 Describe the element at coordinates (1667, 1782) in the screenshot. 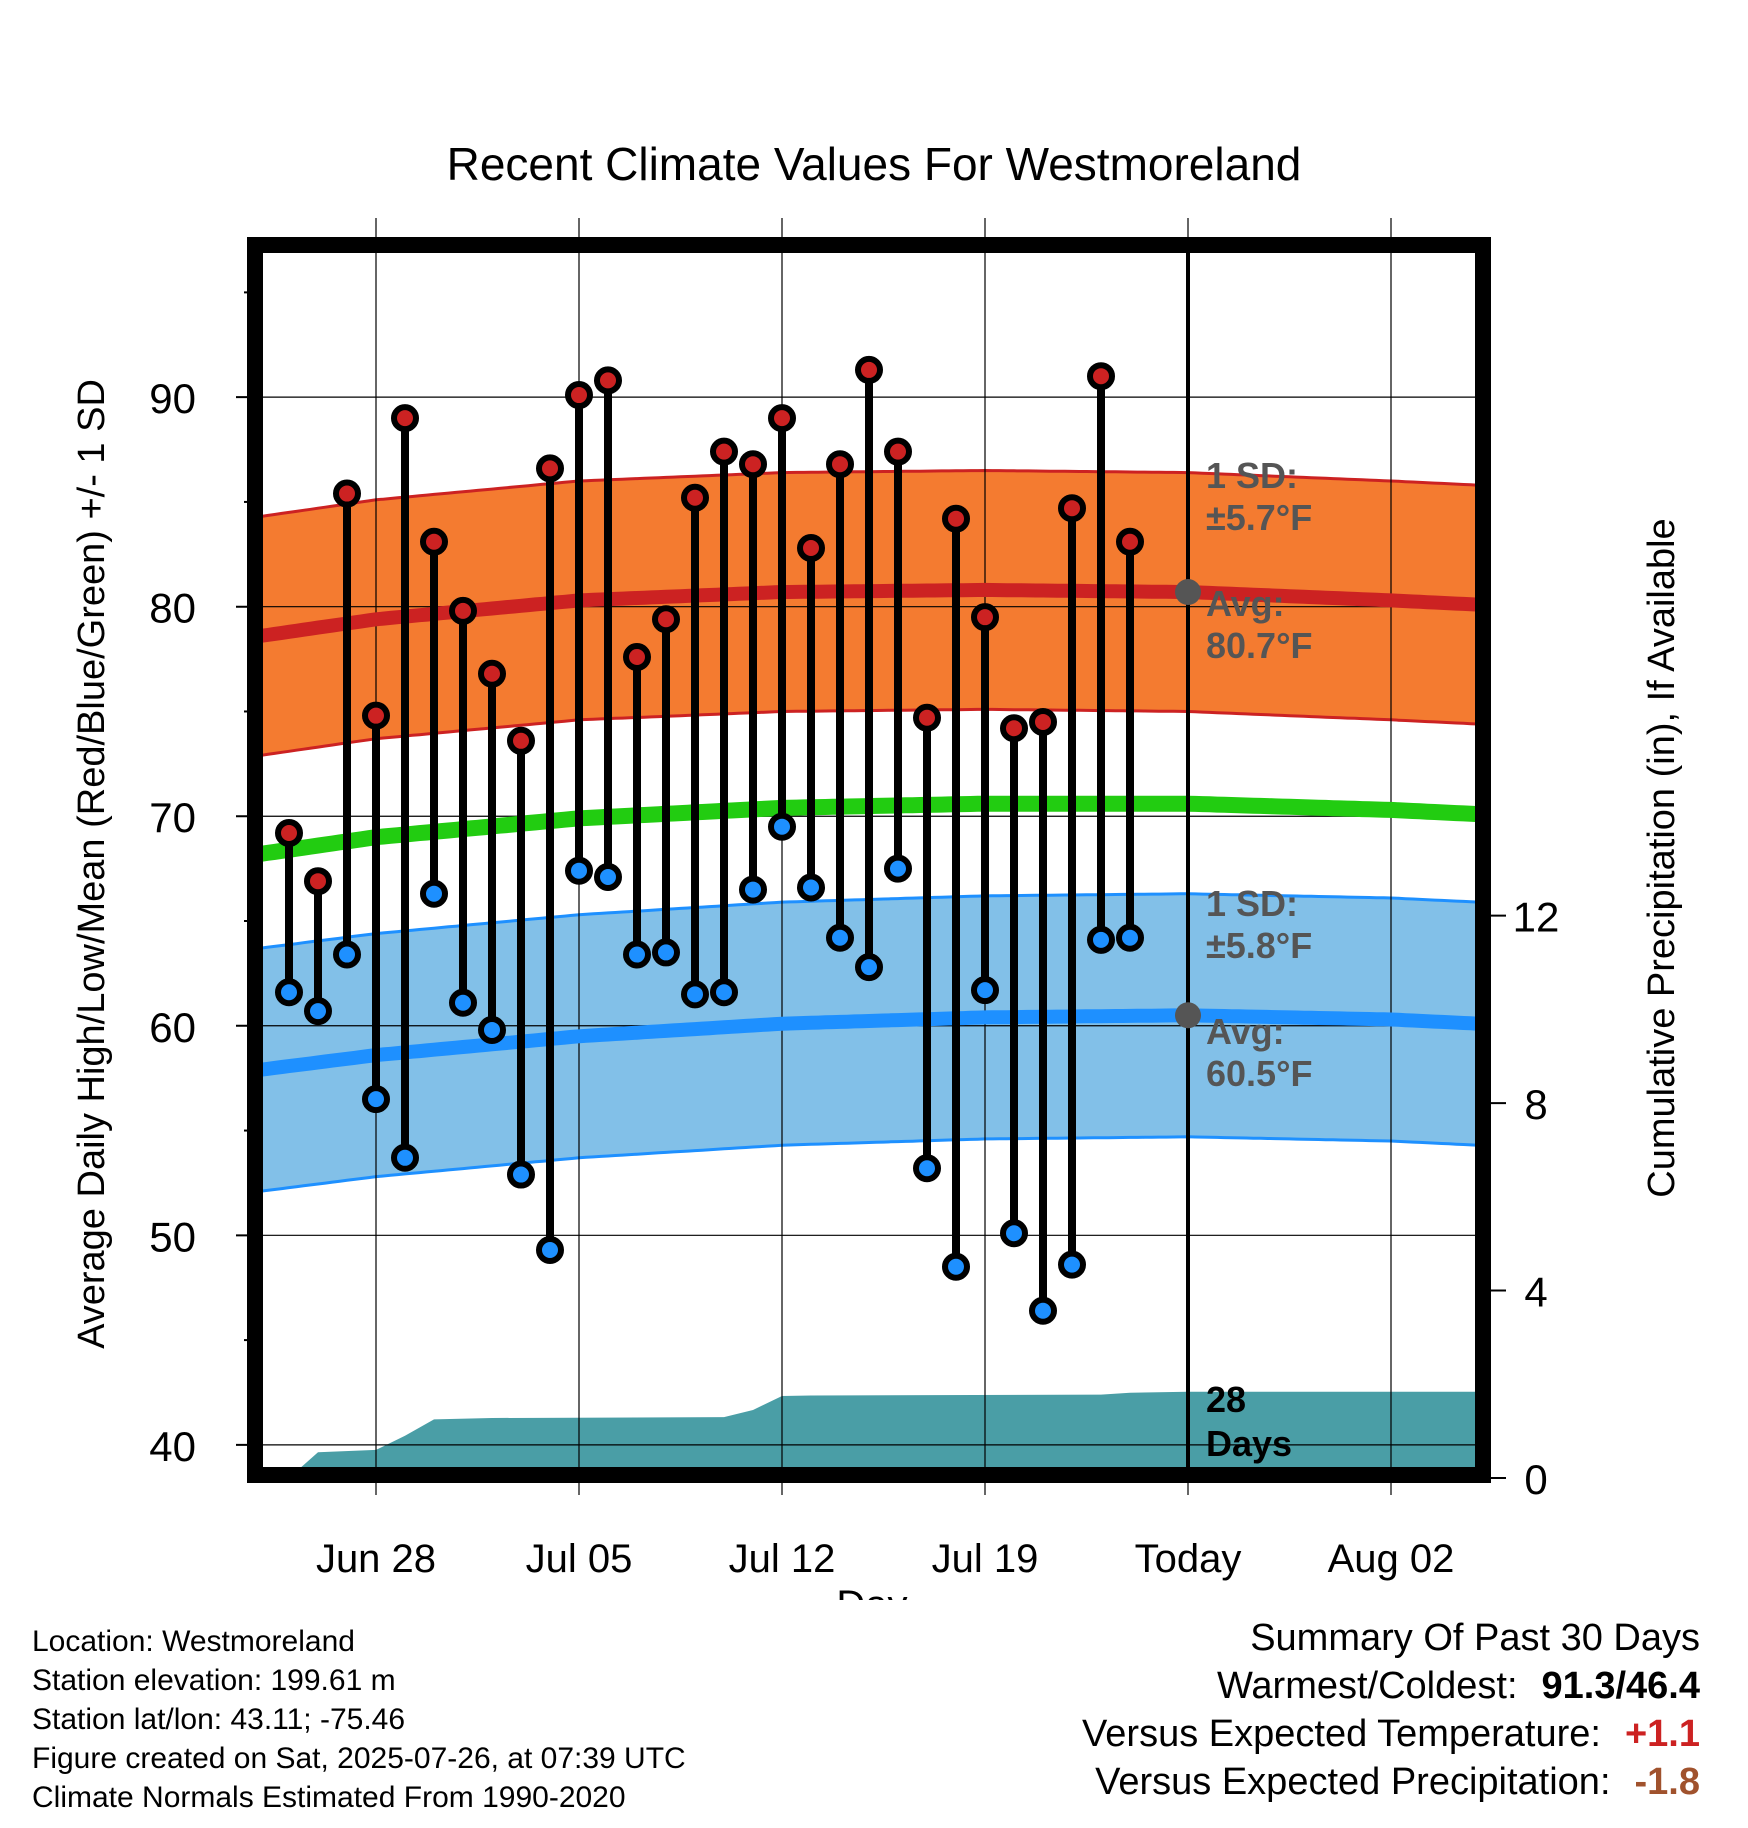

I see `precip-value: -1.8` at that location.